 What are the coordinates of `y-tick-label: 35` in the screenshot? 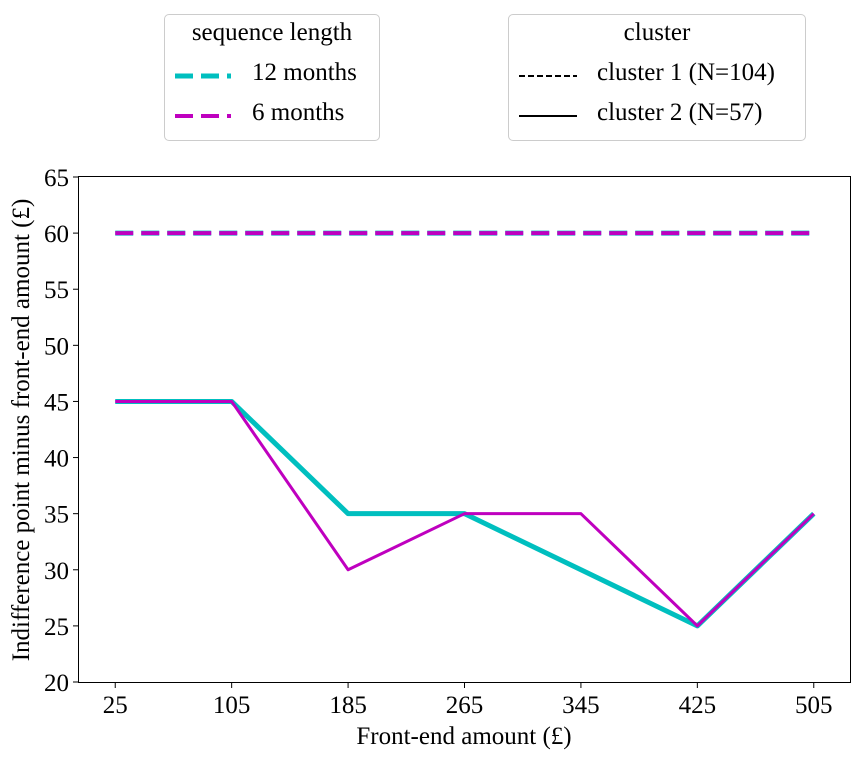 It's located at (56, 515).